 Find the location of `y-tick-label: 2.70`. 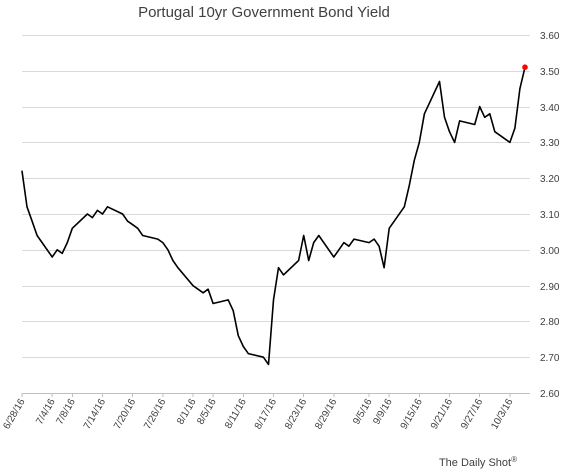

y-tick-label: 2.70 is located at coordinates (550, 358).